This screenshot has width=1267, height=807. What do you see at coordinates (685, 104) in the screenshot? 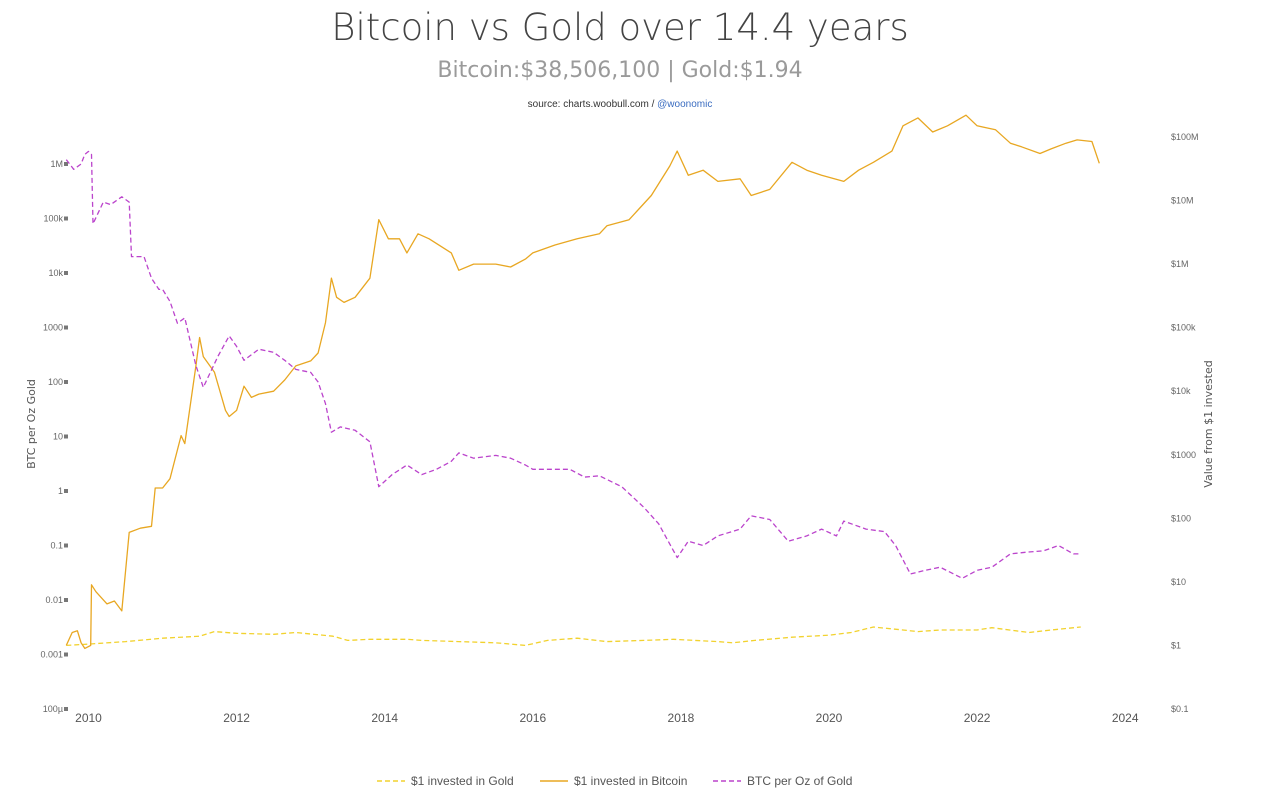
I see `source-handle-link: @woonomic` at bounding box center [685, 104].